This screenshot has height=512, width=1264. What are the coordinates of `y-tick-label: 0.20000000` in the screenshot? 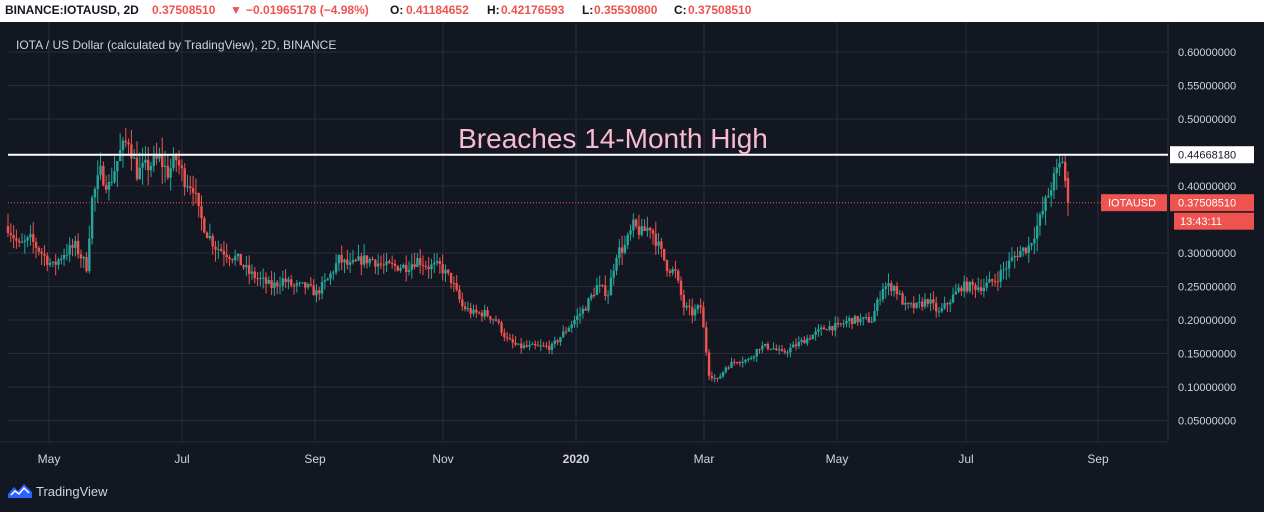 It's located at (1207, 321).